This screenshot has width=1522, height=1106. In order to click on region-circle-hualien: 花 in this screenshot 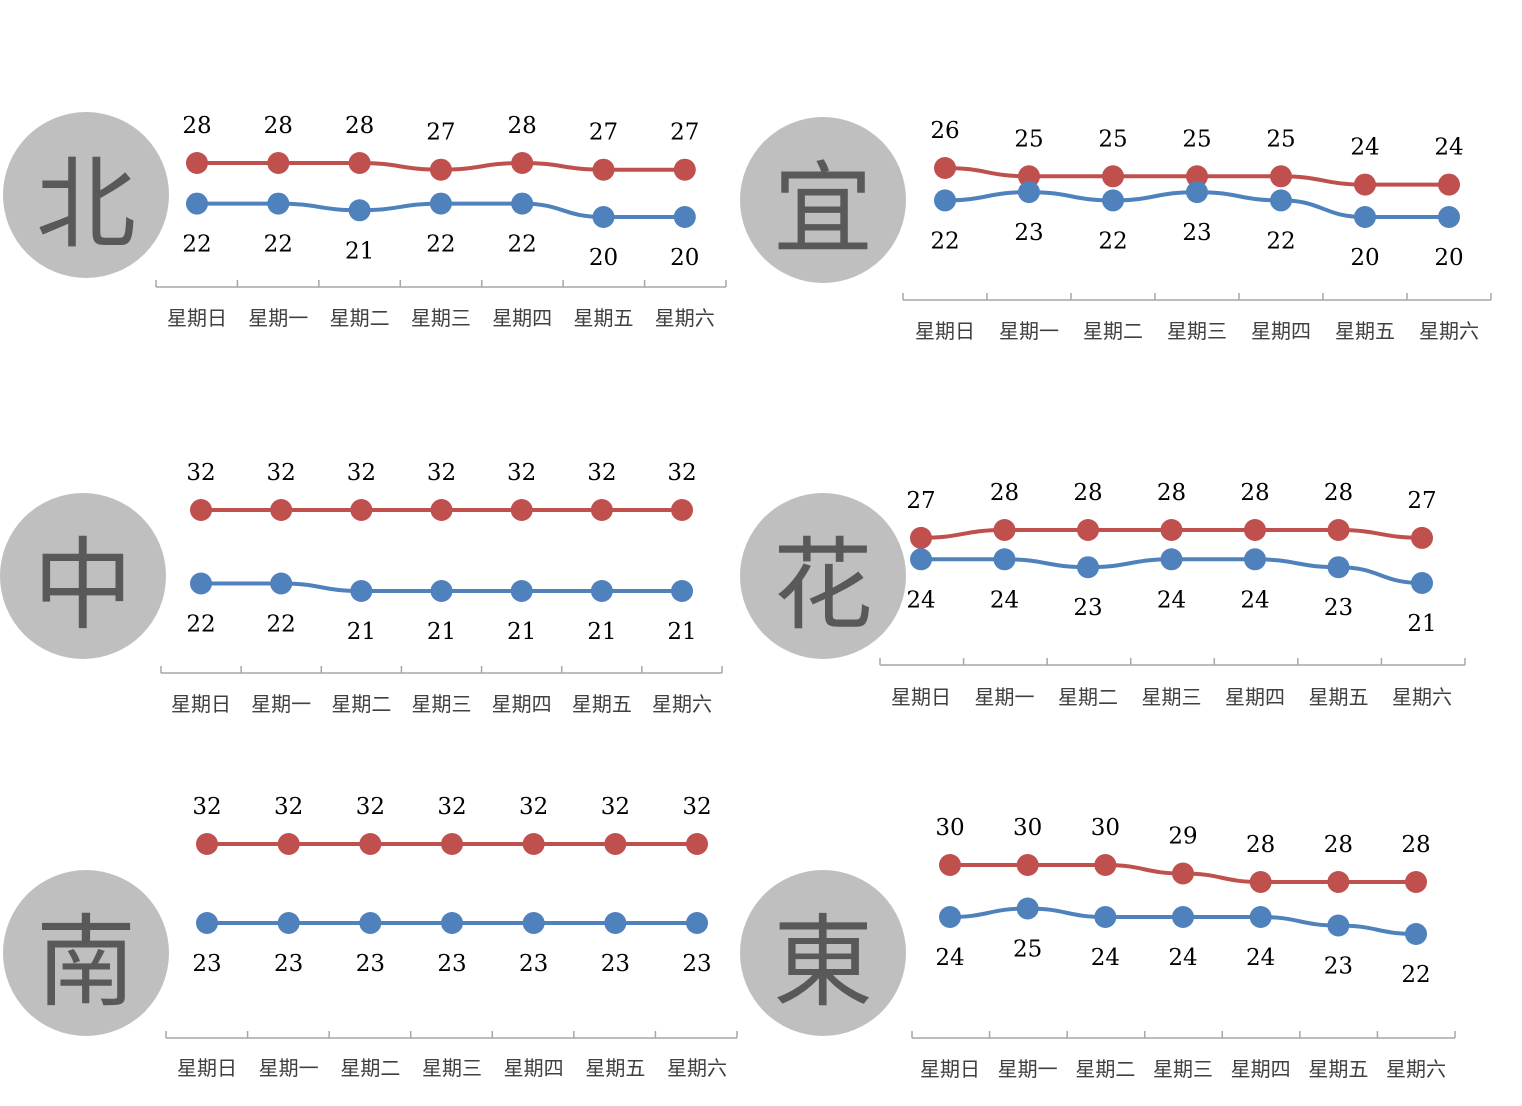, I will do `click(823, 576)`.